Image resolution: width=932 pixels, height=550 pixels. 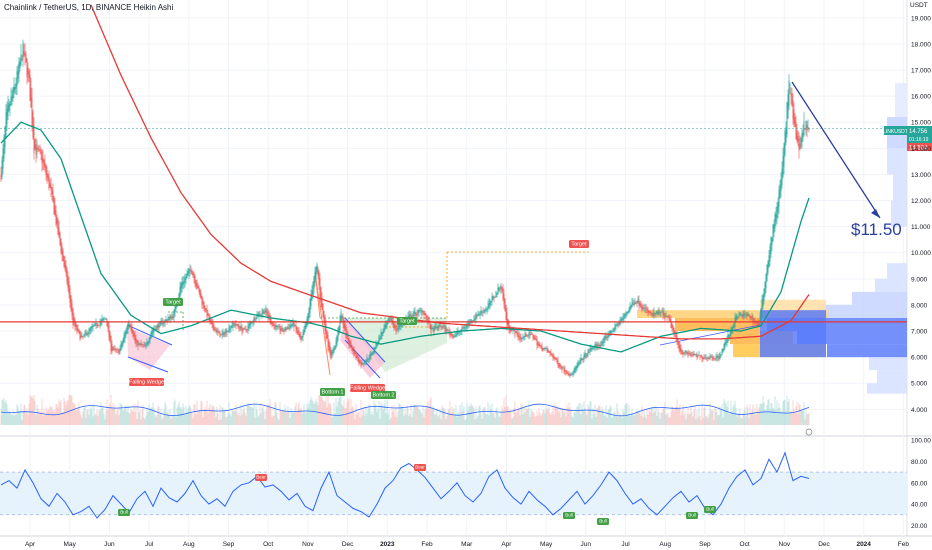 I want to click on last-price-badge-bg, so click(x=919, y=134).